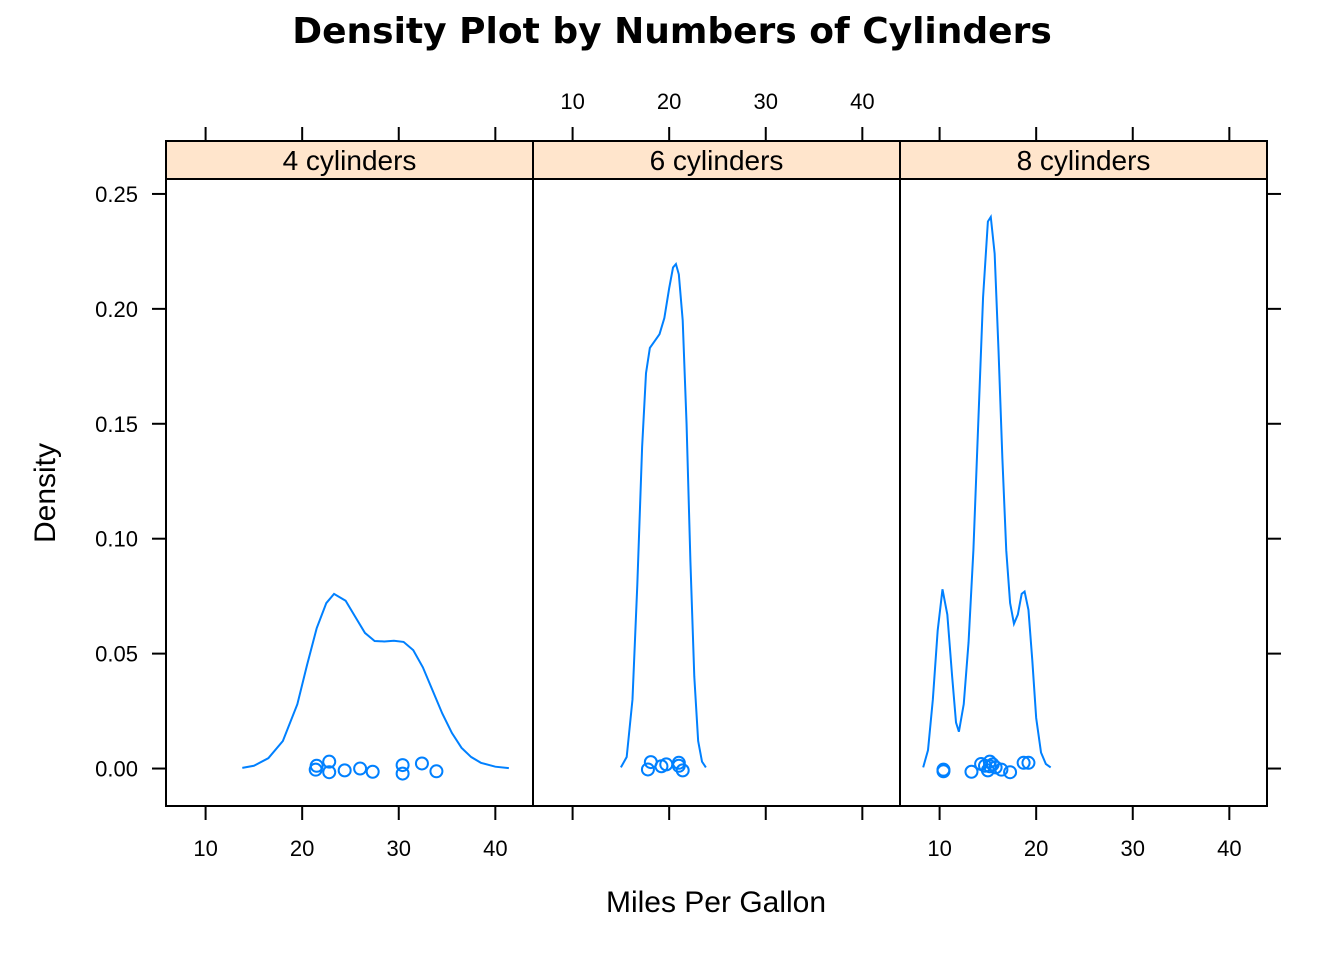  I want to click on y-tick-label: 0.10, so click(116, 539).